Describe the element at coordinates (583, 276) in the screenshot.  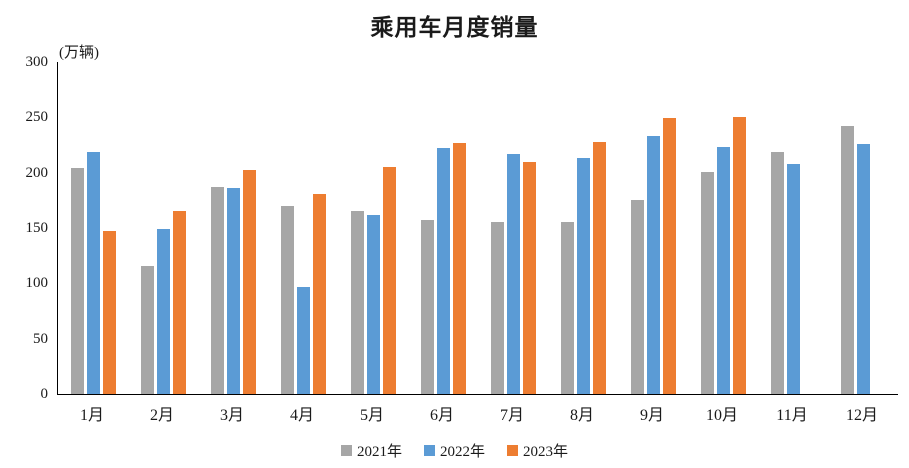
I see `bar-2022年-8月` at that location.